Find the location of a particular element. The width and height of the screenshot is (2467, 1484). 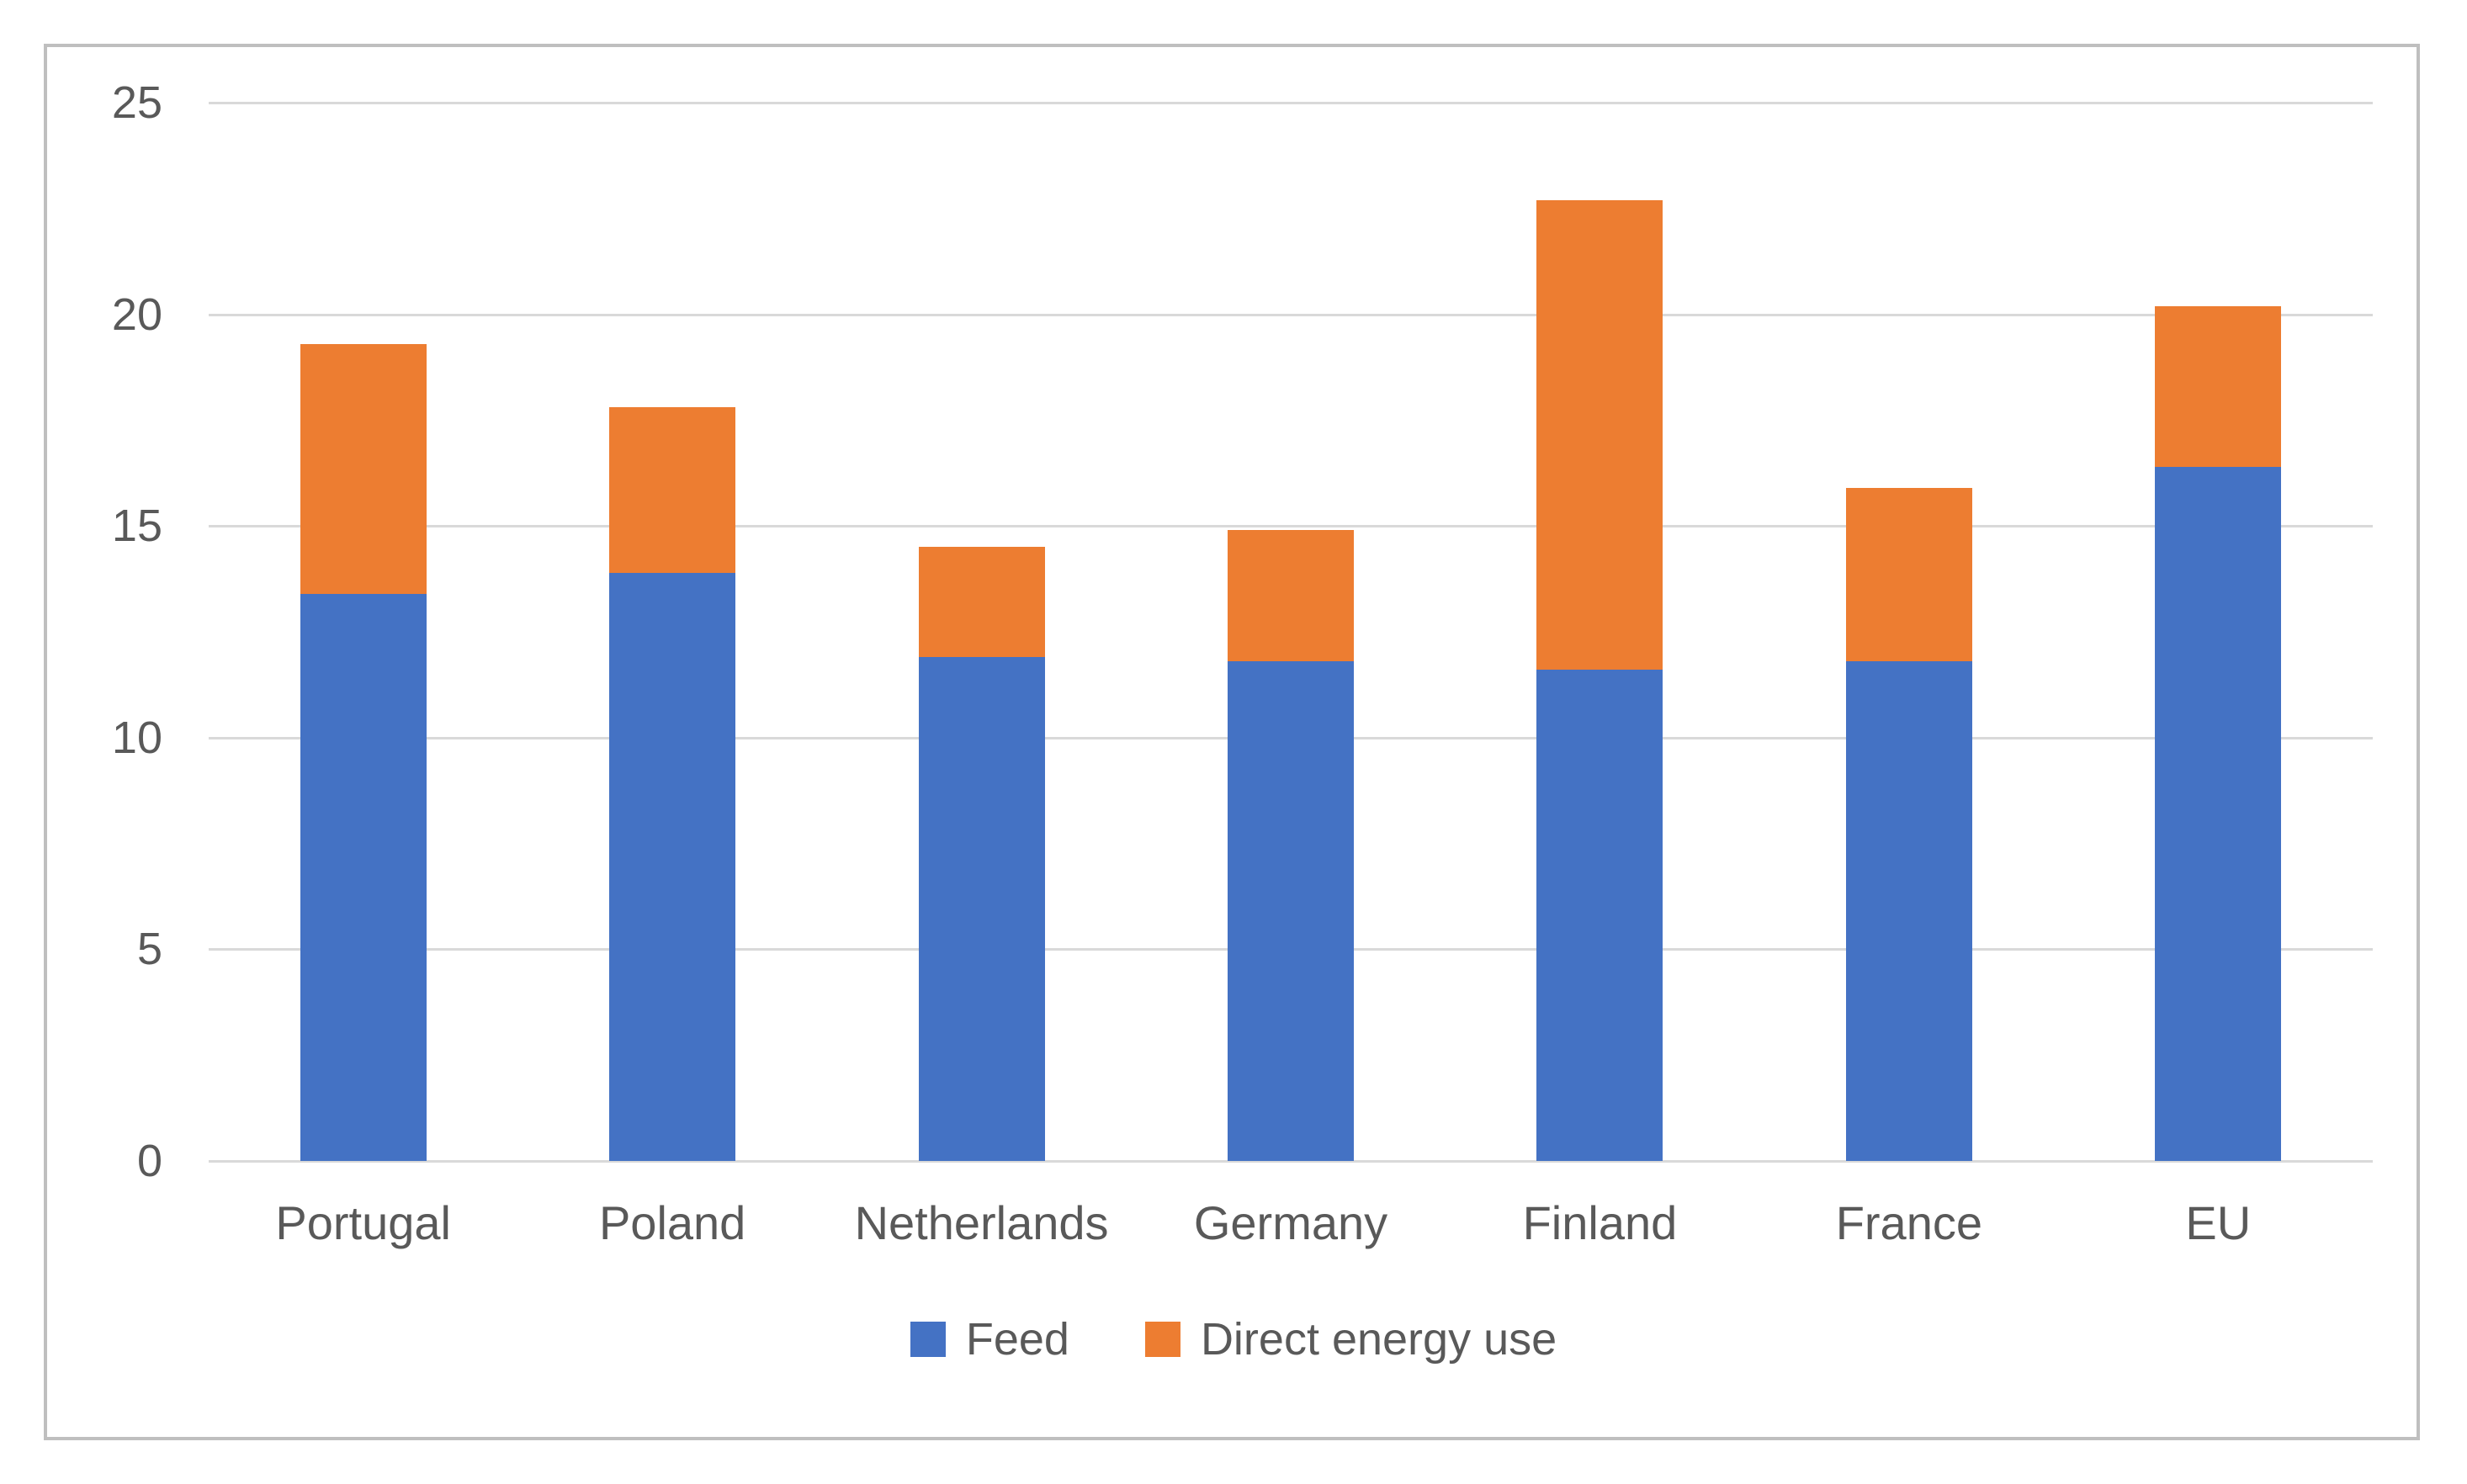

bar-france is located at coordinates (1908, 632).